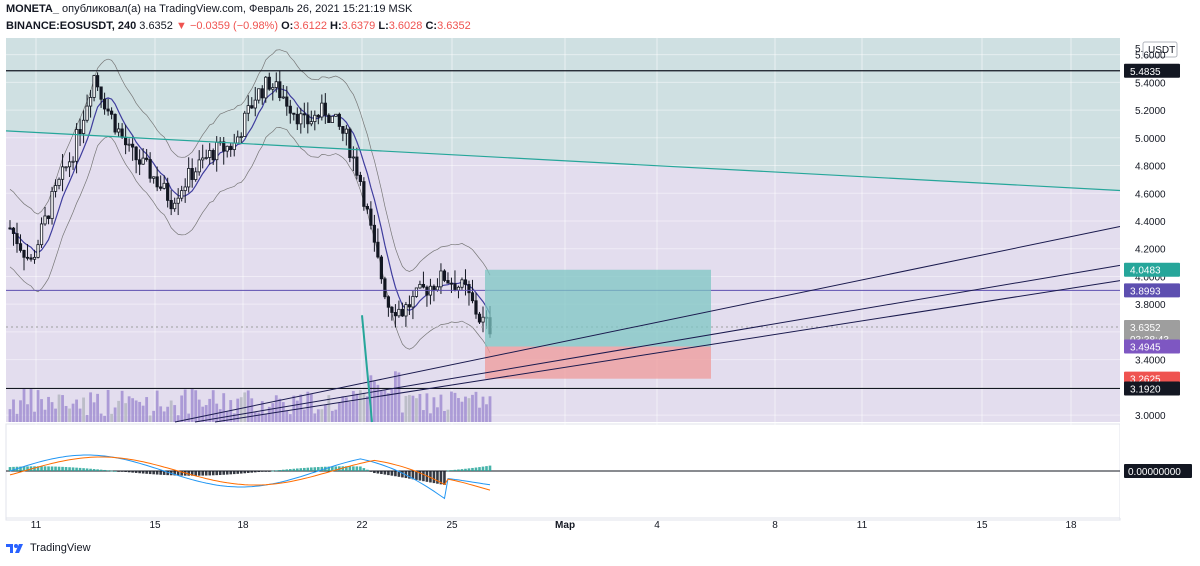  I want to click on y-tick-label: 3.8000, so click(1150, 305).